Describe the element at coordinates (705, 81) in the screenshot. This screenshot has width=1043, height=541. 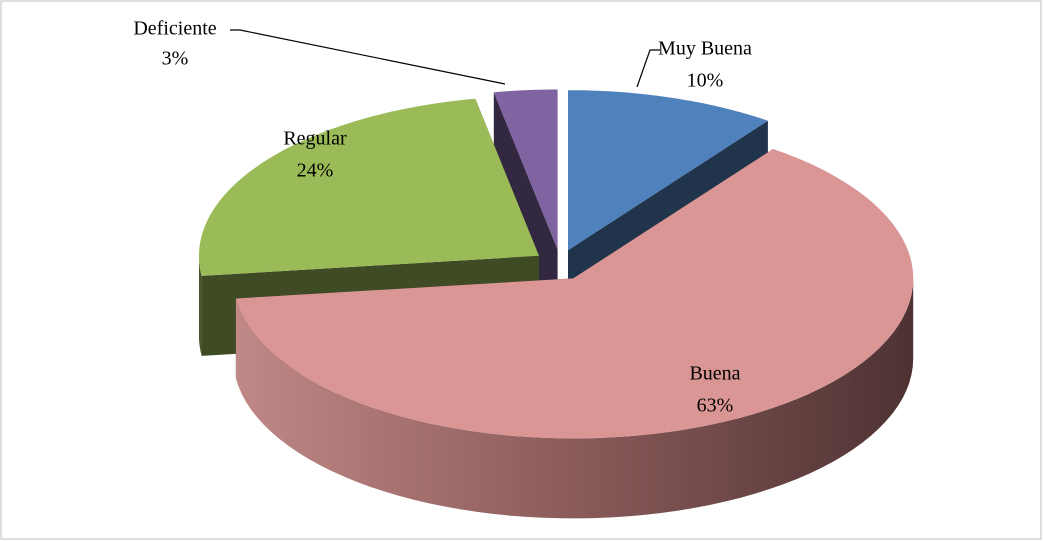
I see `value-label: 10%` at that location.